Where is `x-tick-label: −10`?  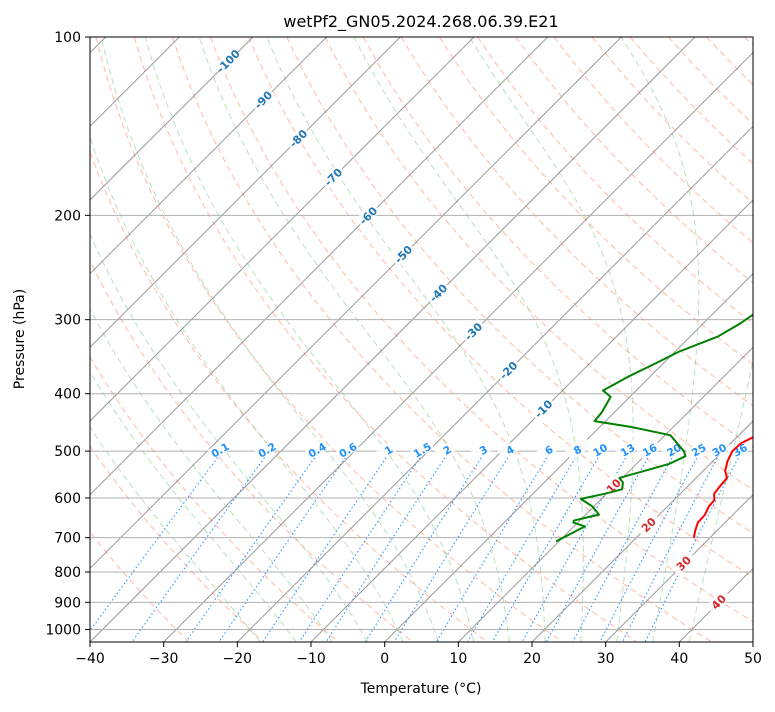 x-tick-label: −10 is located at coordinates (311, 659).